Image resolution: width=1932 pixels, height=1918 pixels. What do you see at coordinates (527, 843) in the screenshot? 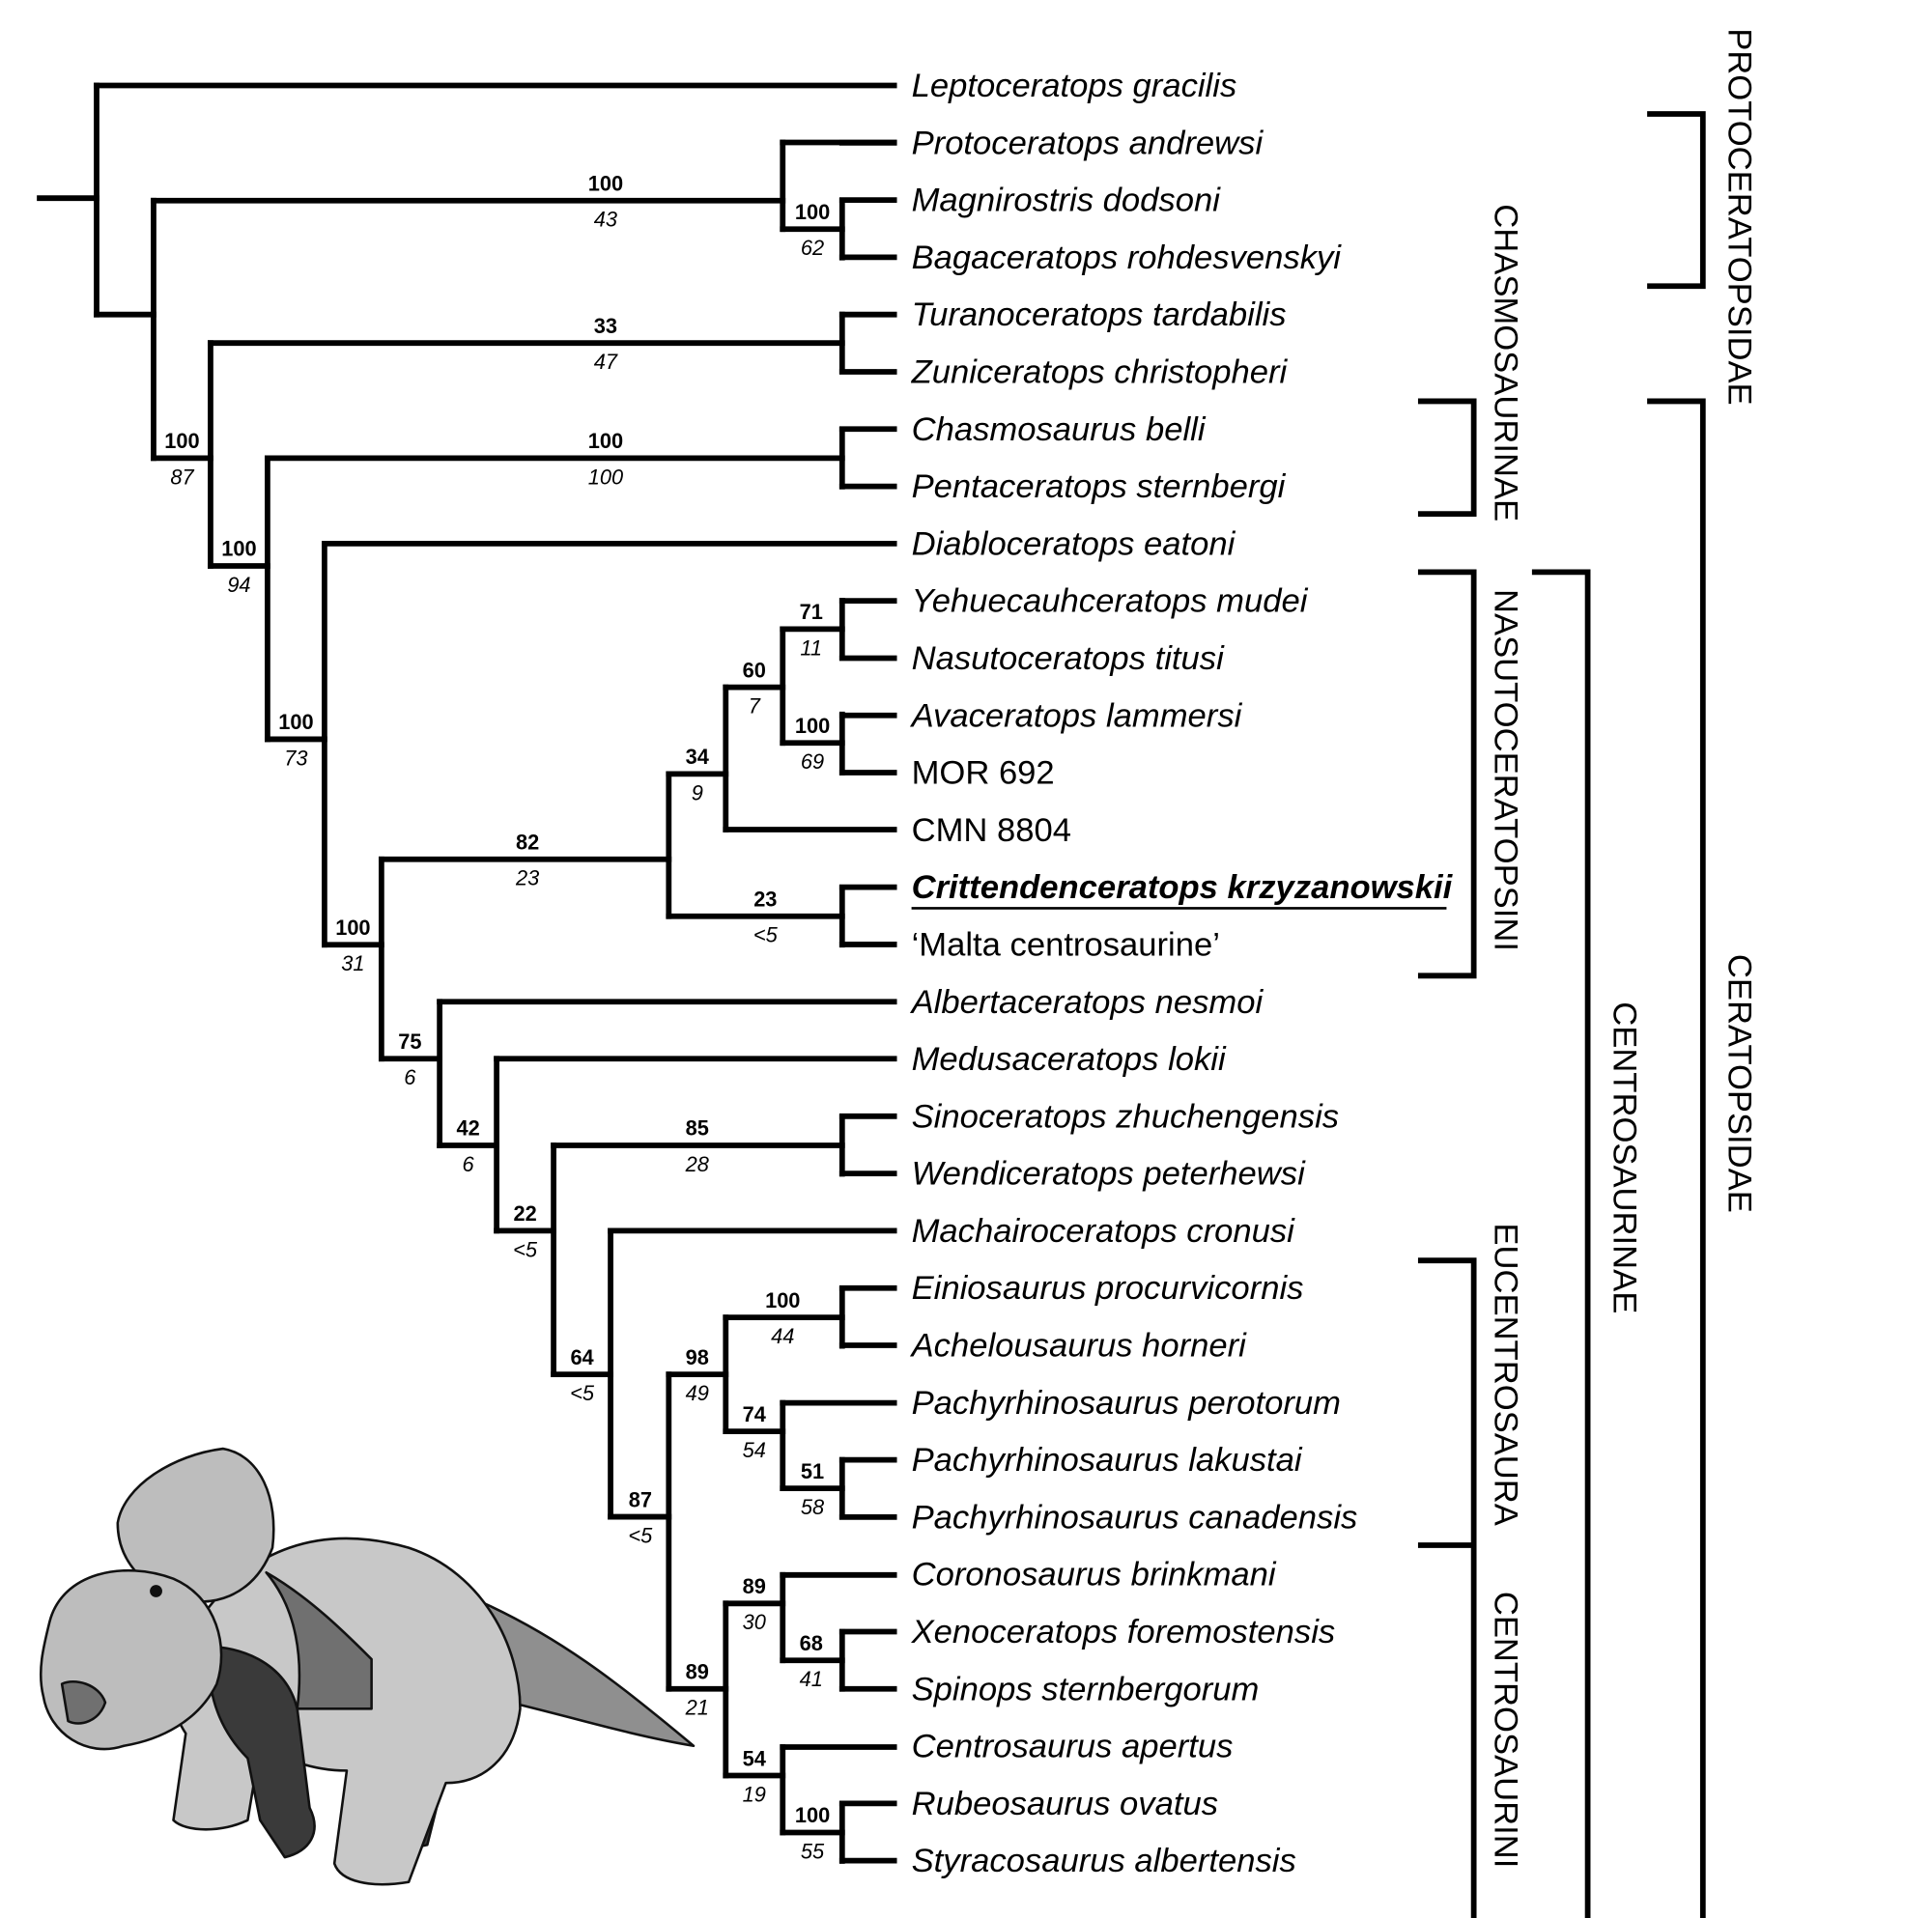
I see `bootstrap-value: 82` at bounding box center [527, 843].